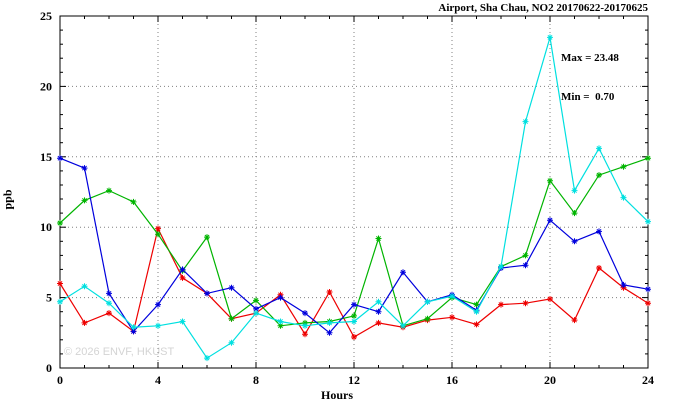 The width and height of the screenshot is (674, 409). What do you see at coordinates (256, 380) in the screenshot?
I see `x-tick-label-8: 8` at bounding box center [256, 380].